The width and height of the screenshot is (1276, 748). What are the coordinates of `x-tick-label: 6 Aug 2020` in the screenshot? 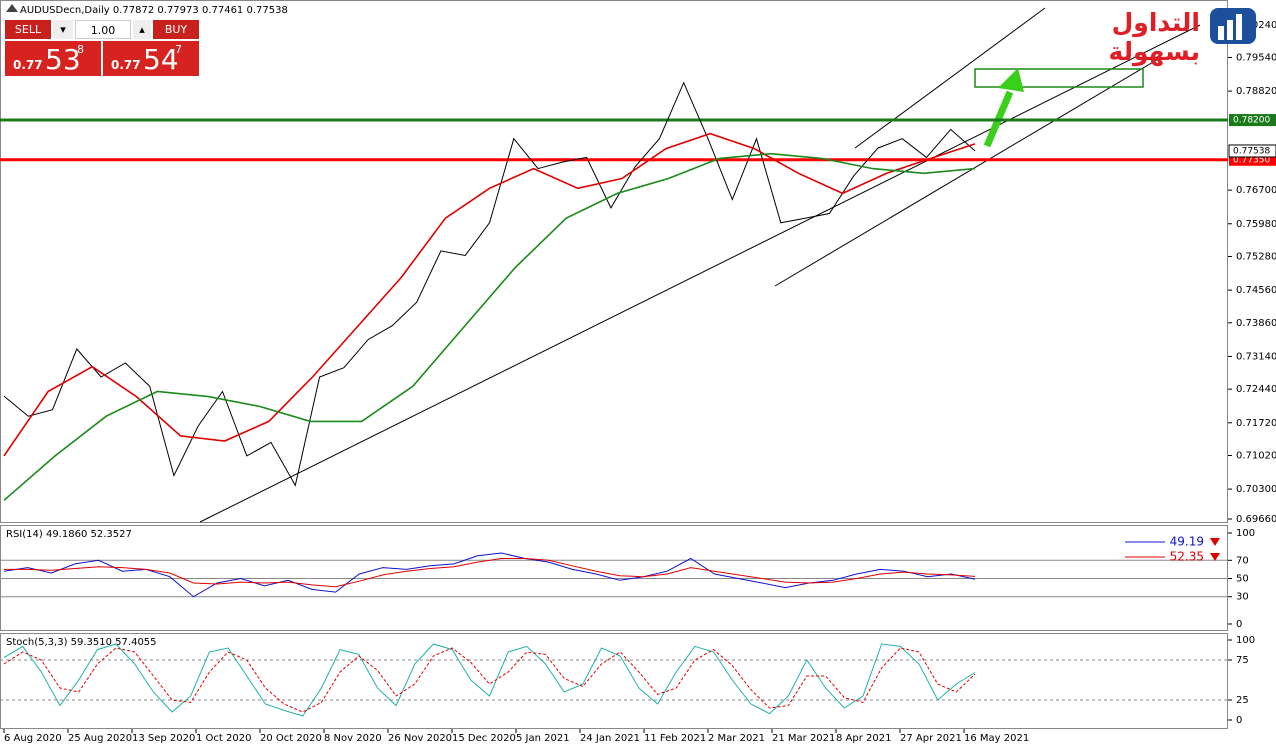 It's located at (33, 738).